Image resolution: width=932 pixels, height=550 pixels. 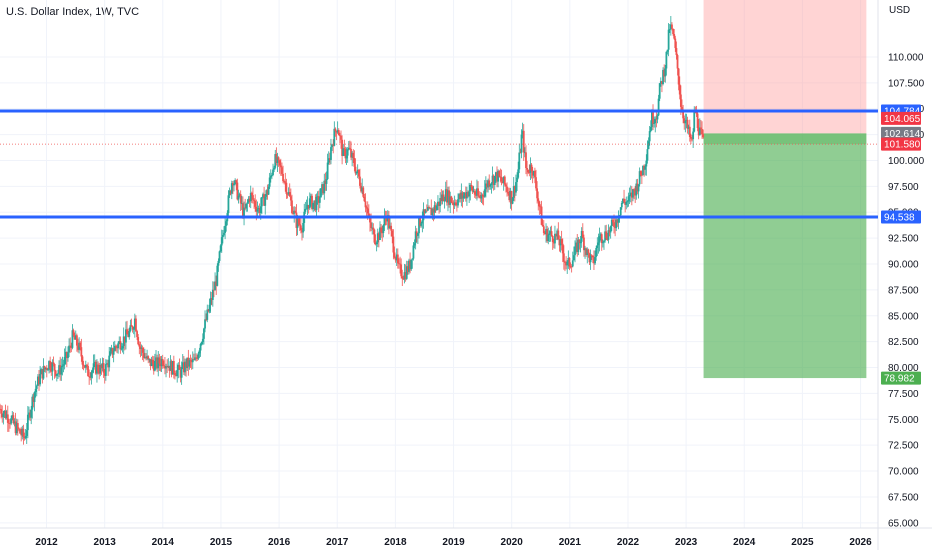 I want to click on symbol-title: U.S. Dollar Index, 1W, TVC, so click(x=73, y=12).